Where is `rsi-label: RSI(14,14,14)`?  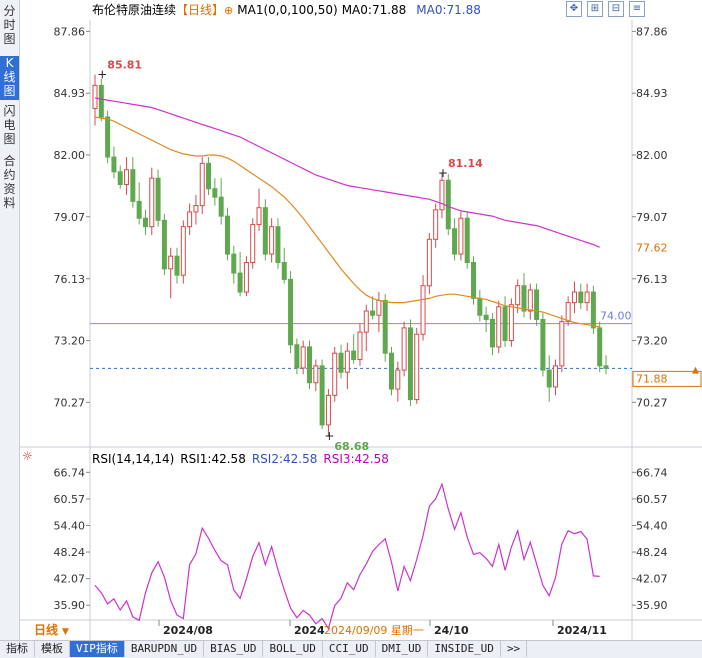
rsi-label: RSI(14,14,14) is located at coordinates (133, 459).